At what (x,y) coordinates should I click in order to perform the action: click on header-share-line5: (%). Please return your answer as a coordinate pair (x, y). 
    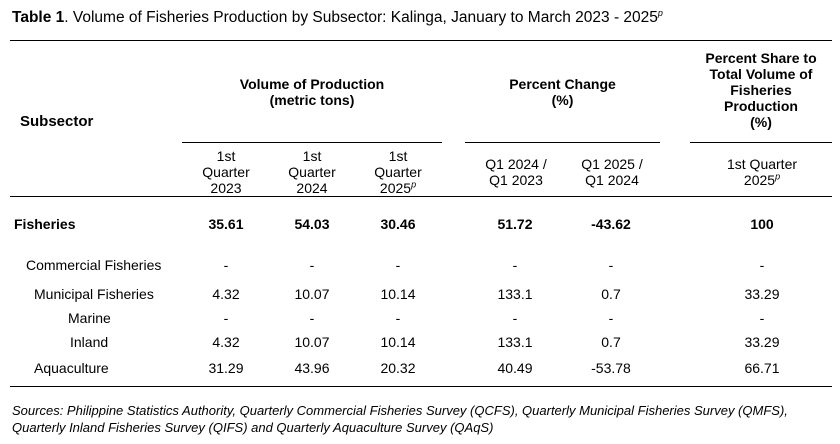
    Looking at the image, I should click on (761, 122).